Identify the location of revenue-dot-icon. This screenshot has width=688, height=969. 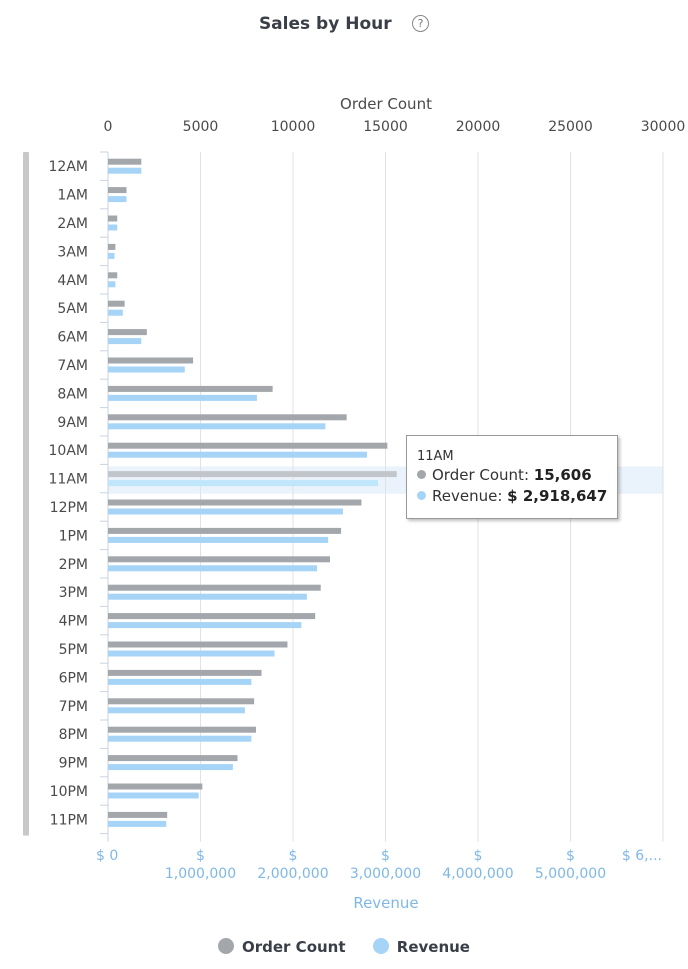
(421, 495).